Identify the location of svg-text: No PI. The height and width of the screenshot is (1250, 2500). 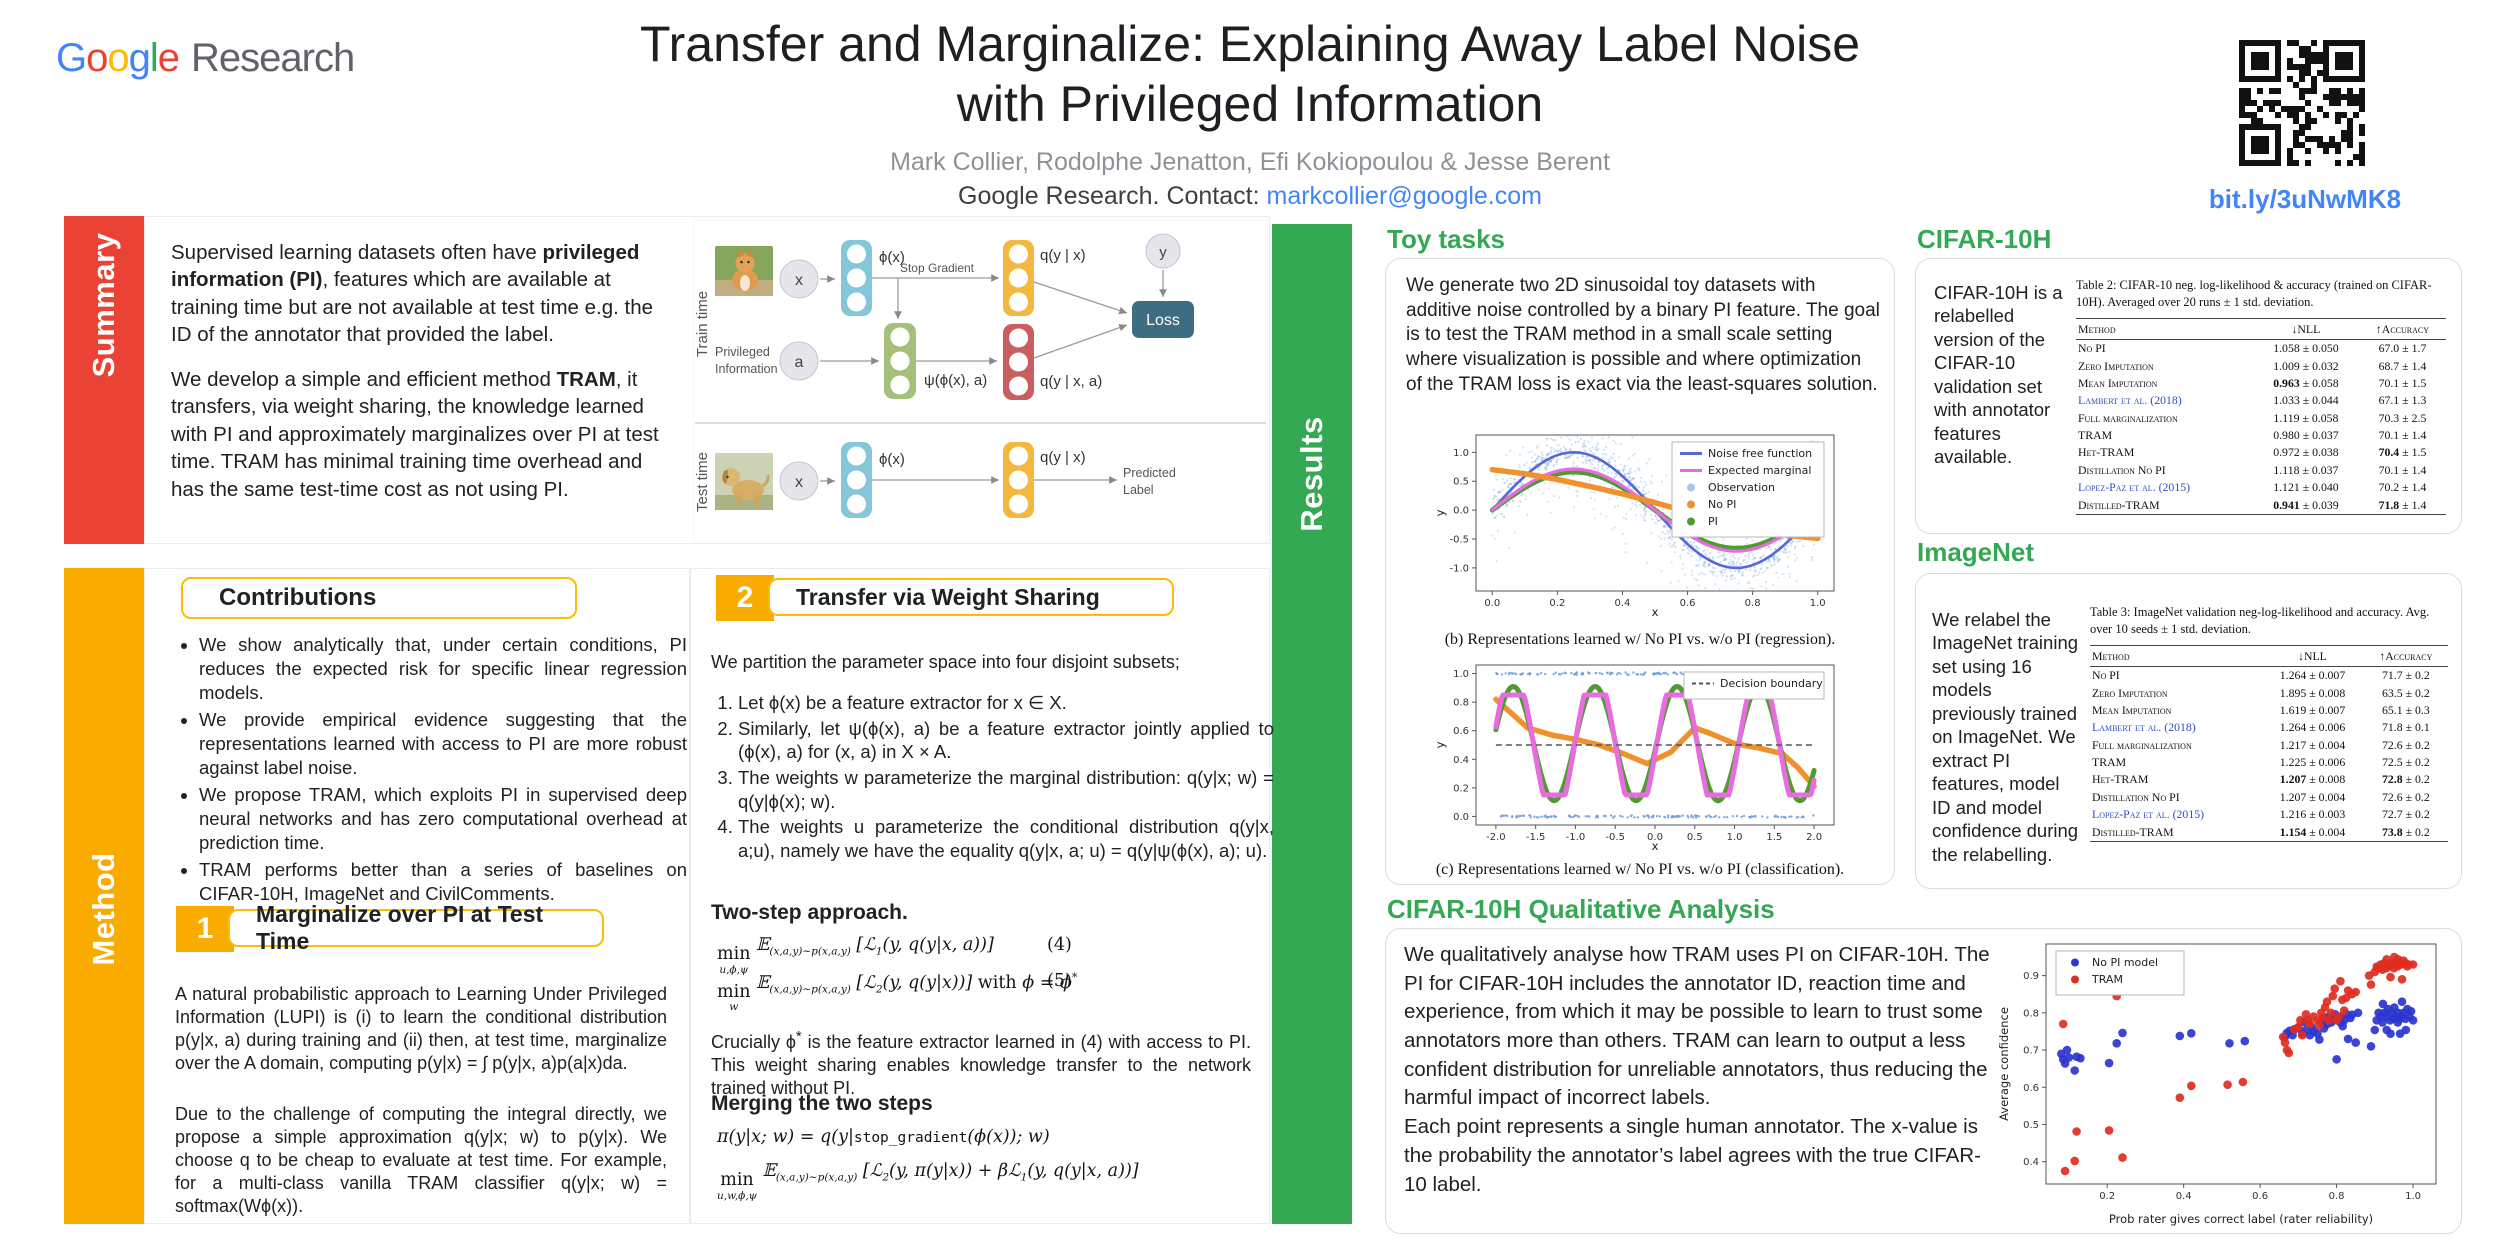
(1722, 504).